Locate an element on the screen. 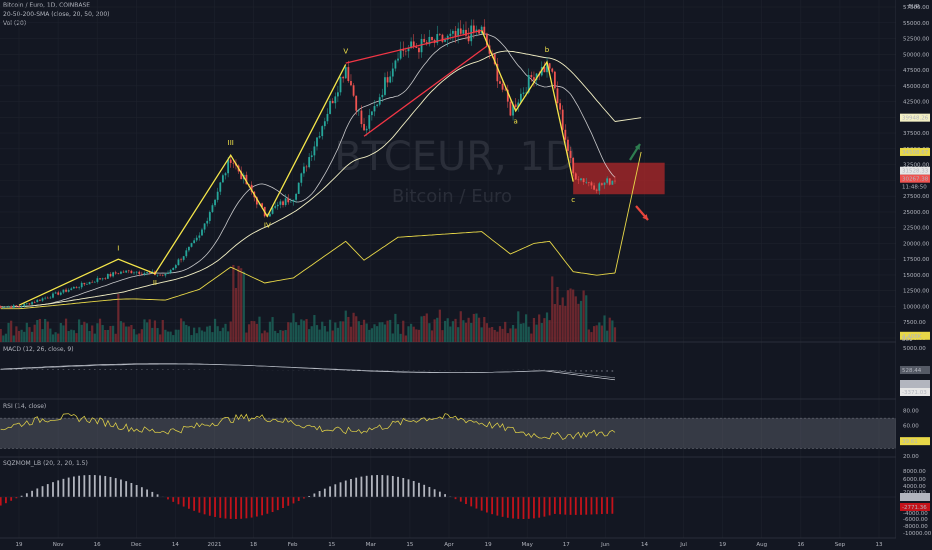 This screenshot has width=932, height=550. volume-tag: 4.408K is located at coordinates (912, 337).